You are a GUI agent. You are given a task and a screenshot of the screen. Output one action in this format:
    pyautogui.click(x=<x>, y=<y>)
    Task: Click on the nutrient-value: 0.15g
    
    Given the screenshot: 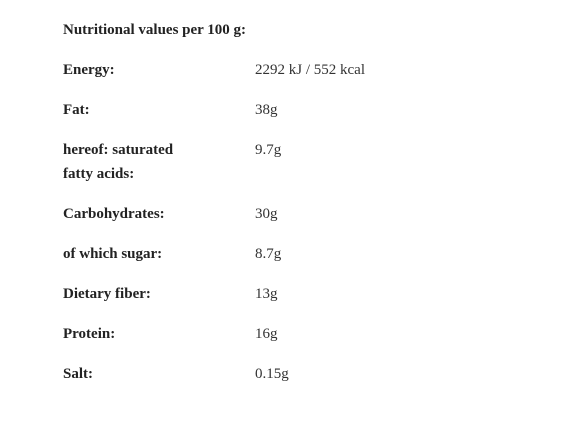 What is the action you would take?
    pyautogui.click(x=272, y=374)
    